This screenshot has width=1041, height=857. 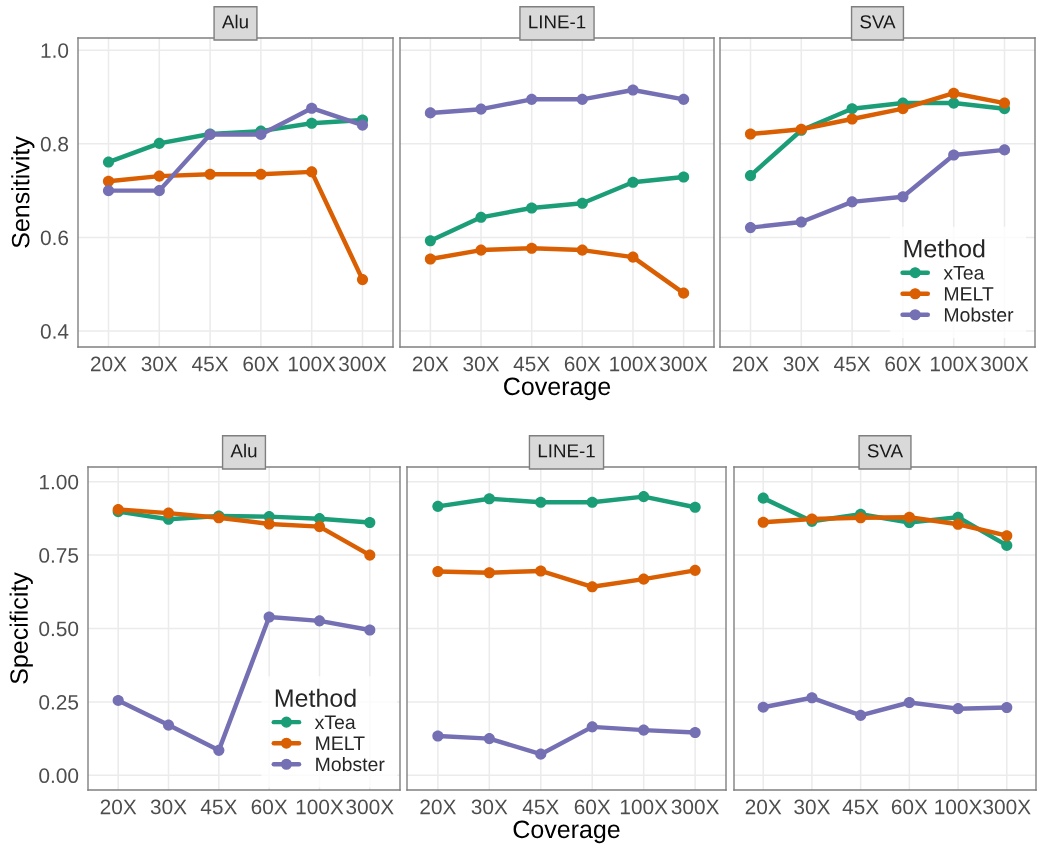 What do you see at coordinates (54, 238) in the screenshot?
I see `y-tick-label: 0.6` at bounding box center [54, 238].